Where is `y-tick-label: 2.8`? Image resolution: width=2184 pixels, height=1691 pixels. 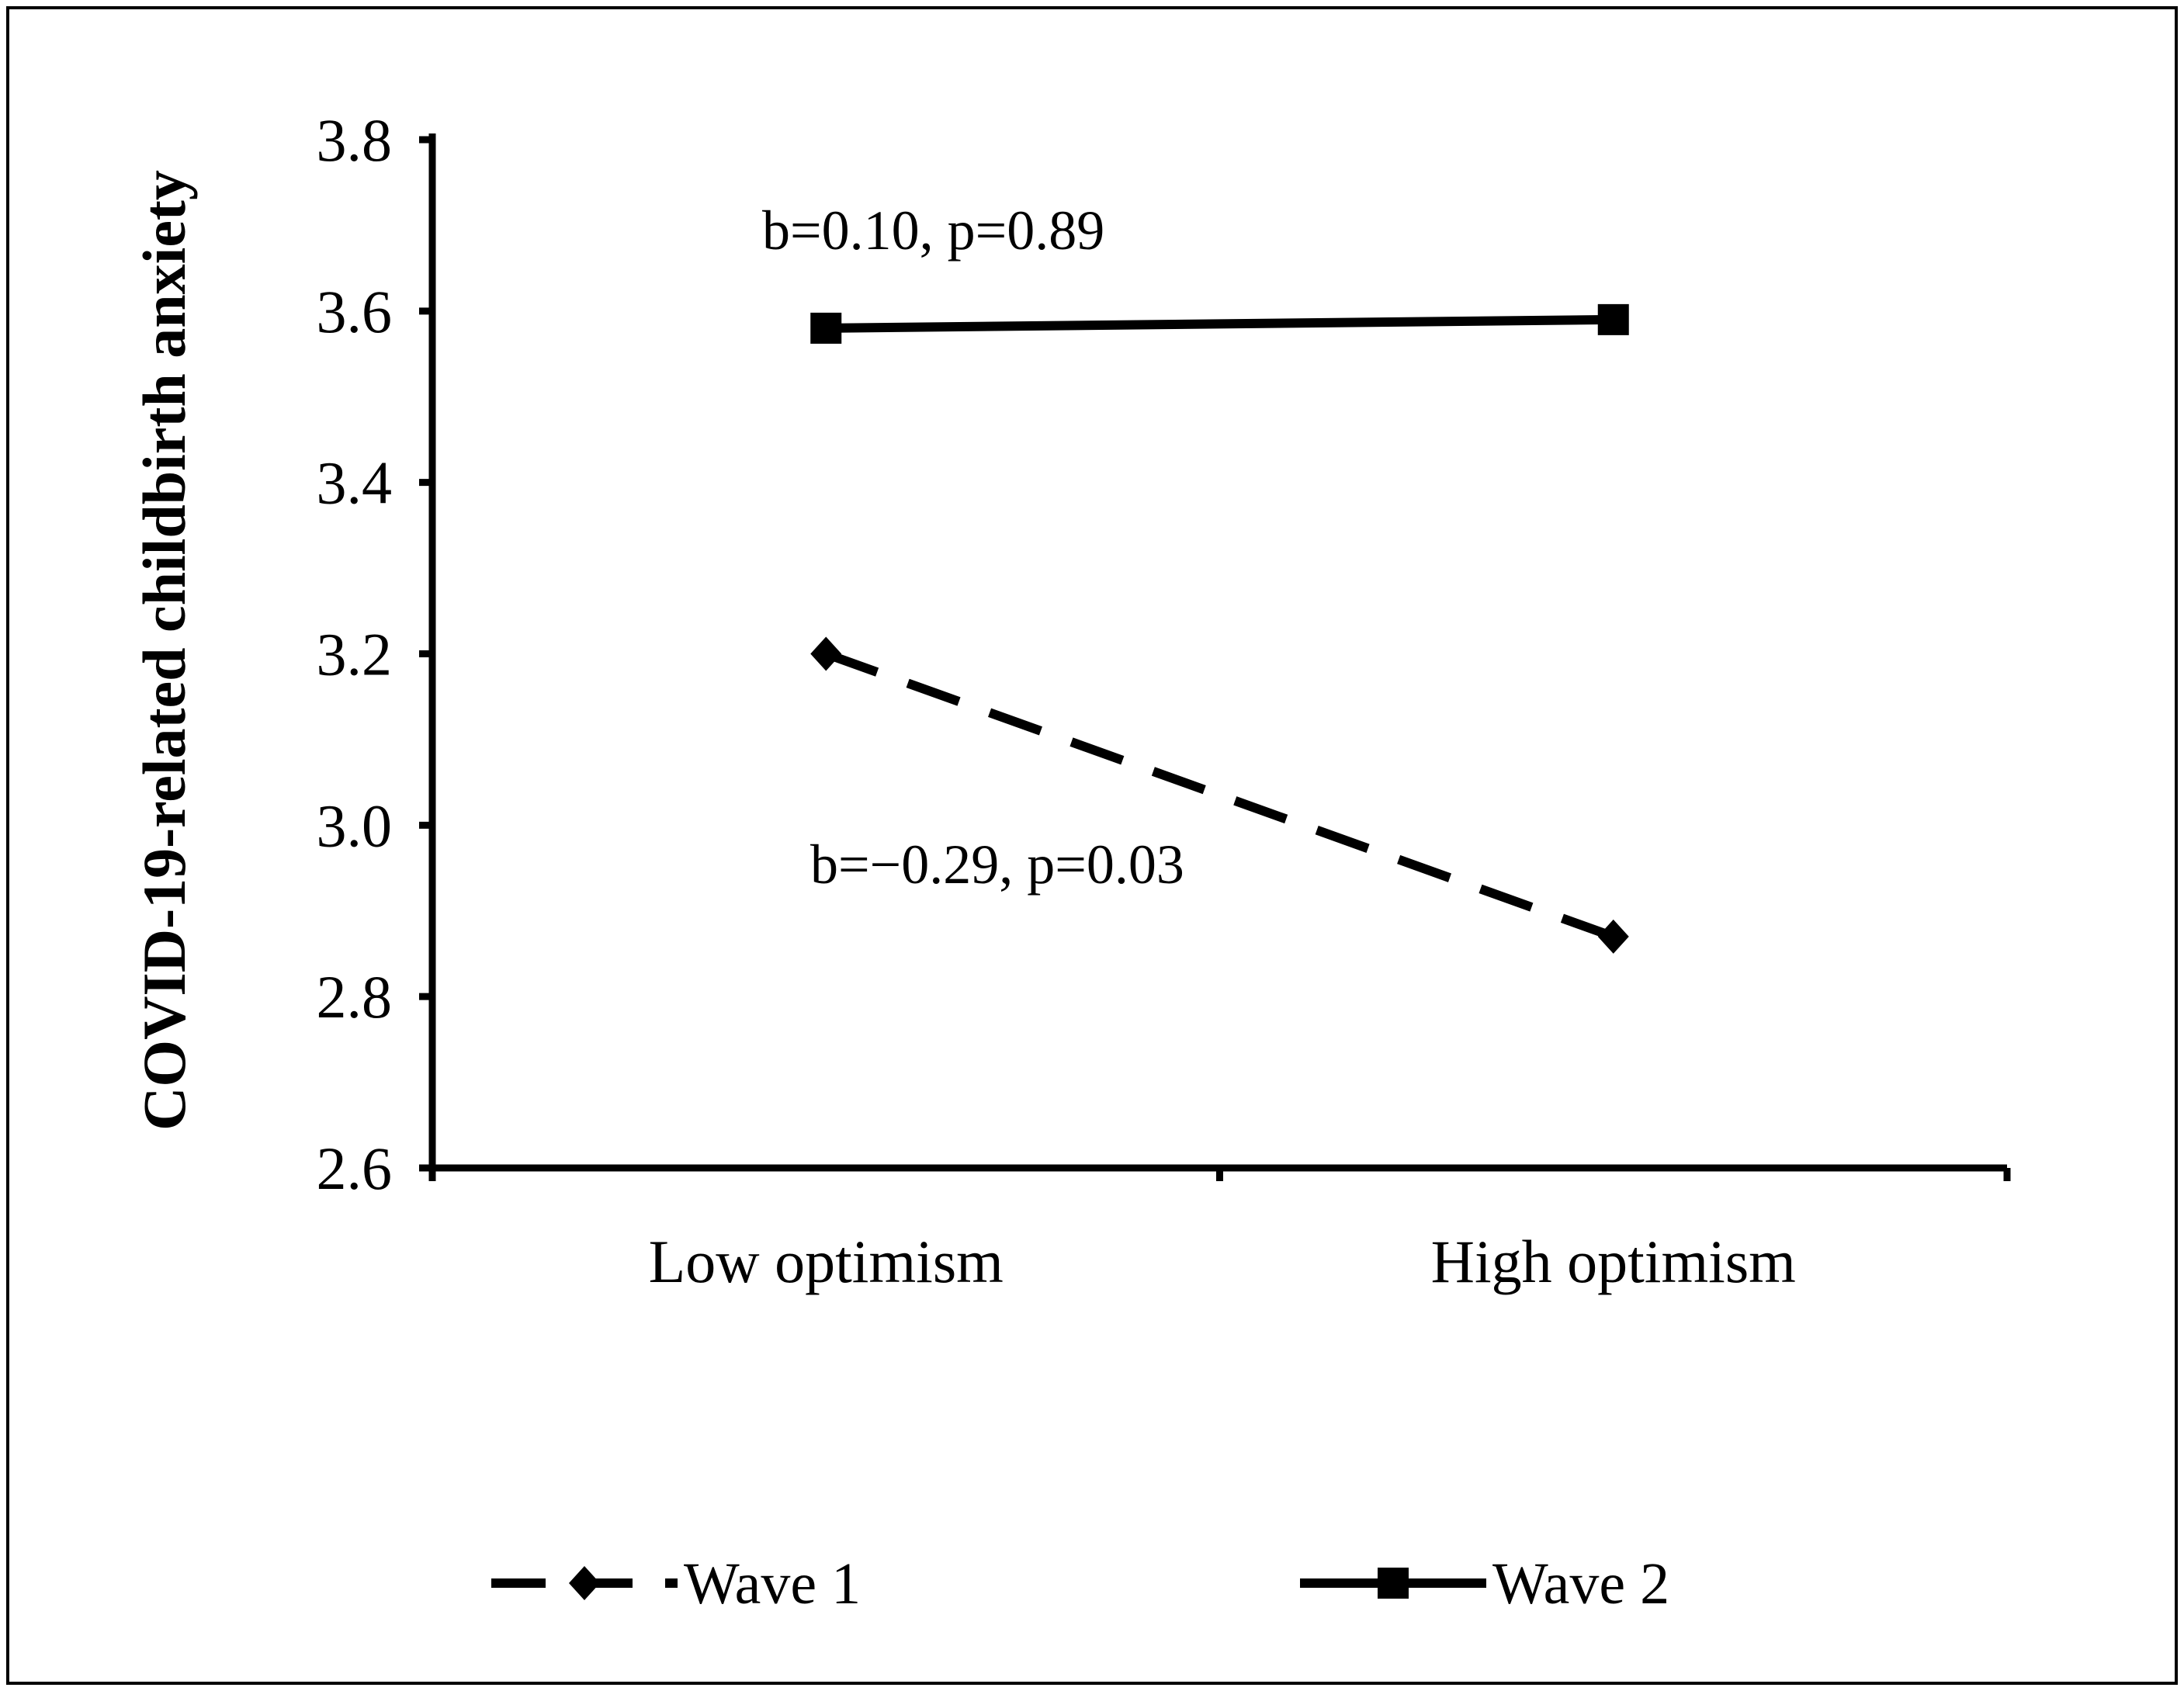 y-tick-label: 2.8 is located at coordinates (355, 997).